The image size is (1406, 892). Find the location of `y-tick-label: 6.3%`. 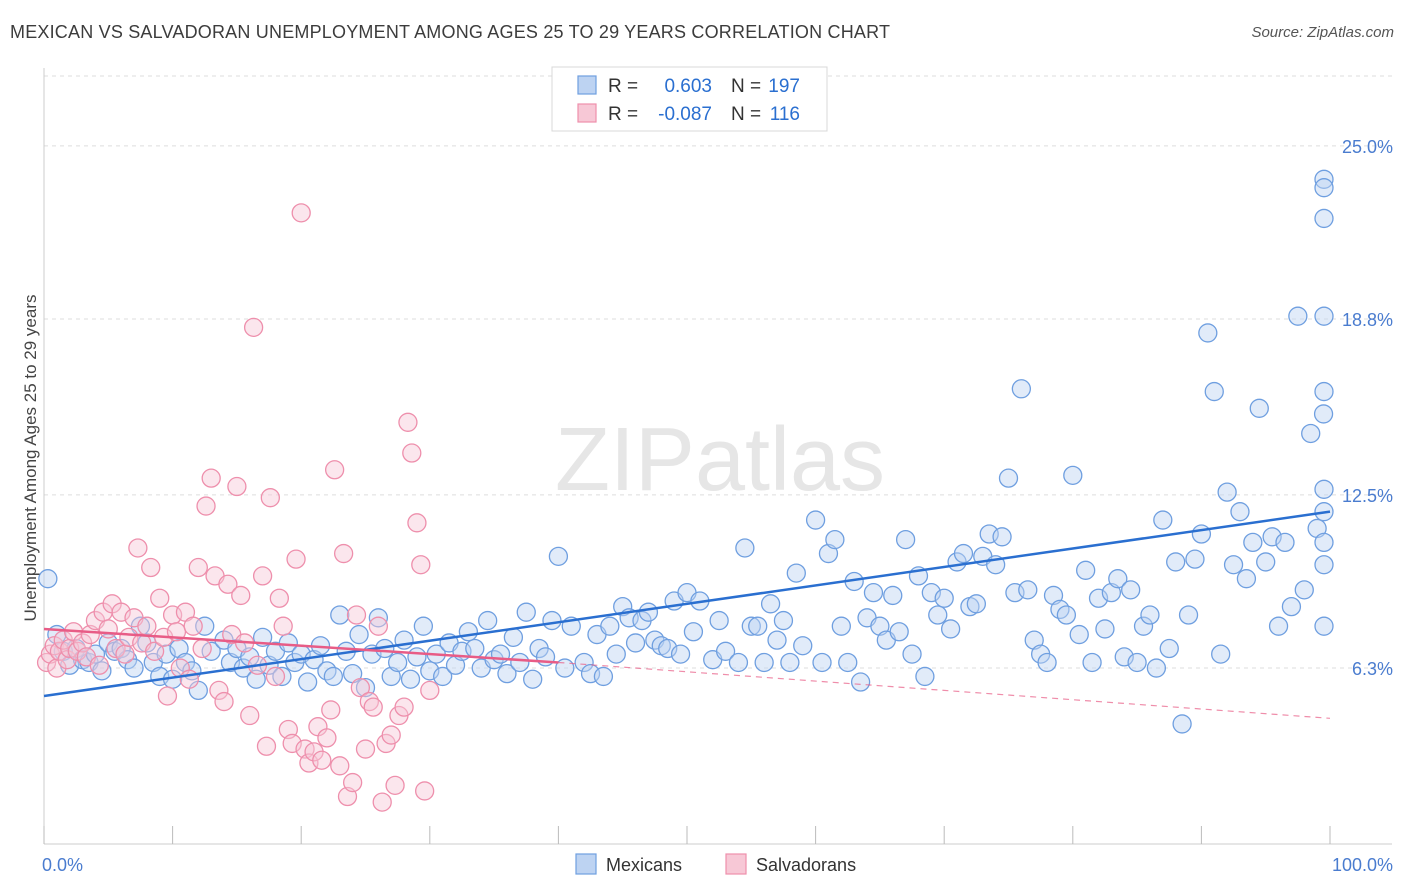

y-tick-label: 6.3% is located at coordinates (1372, 669).